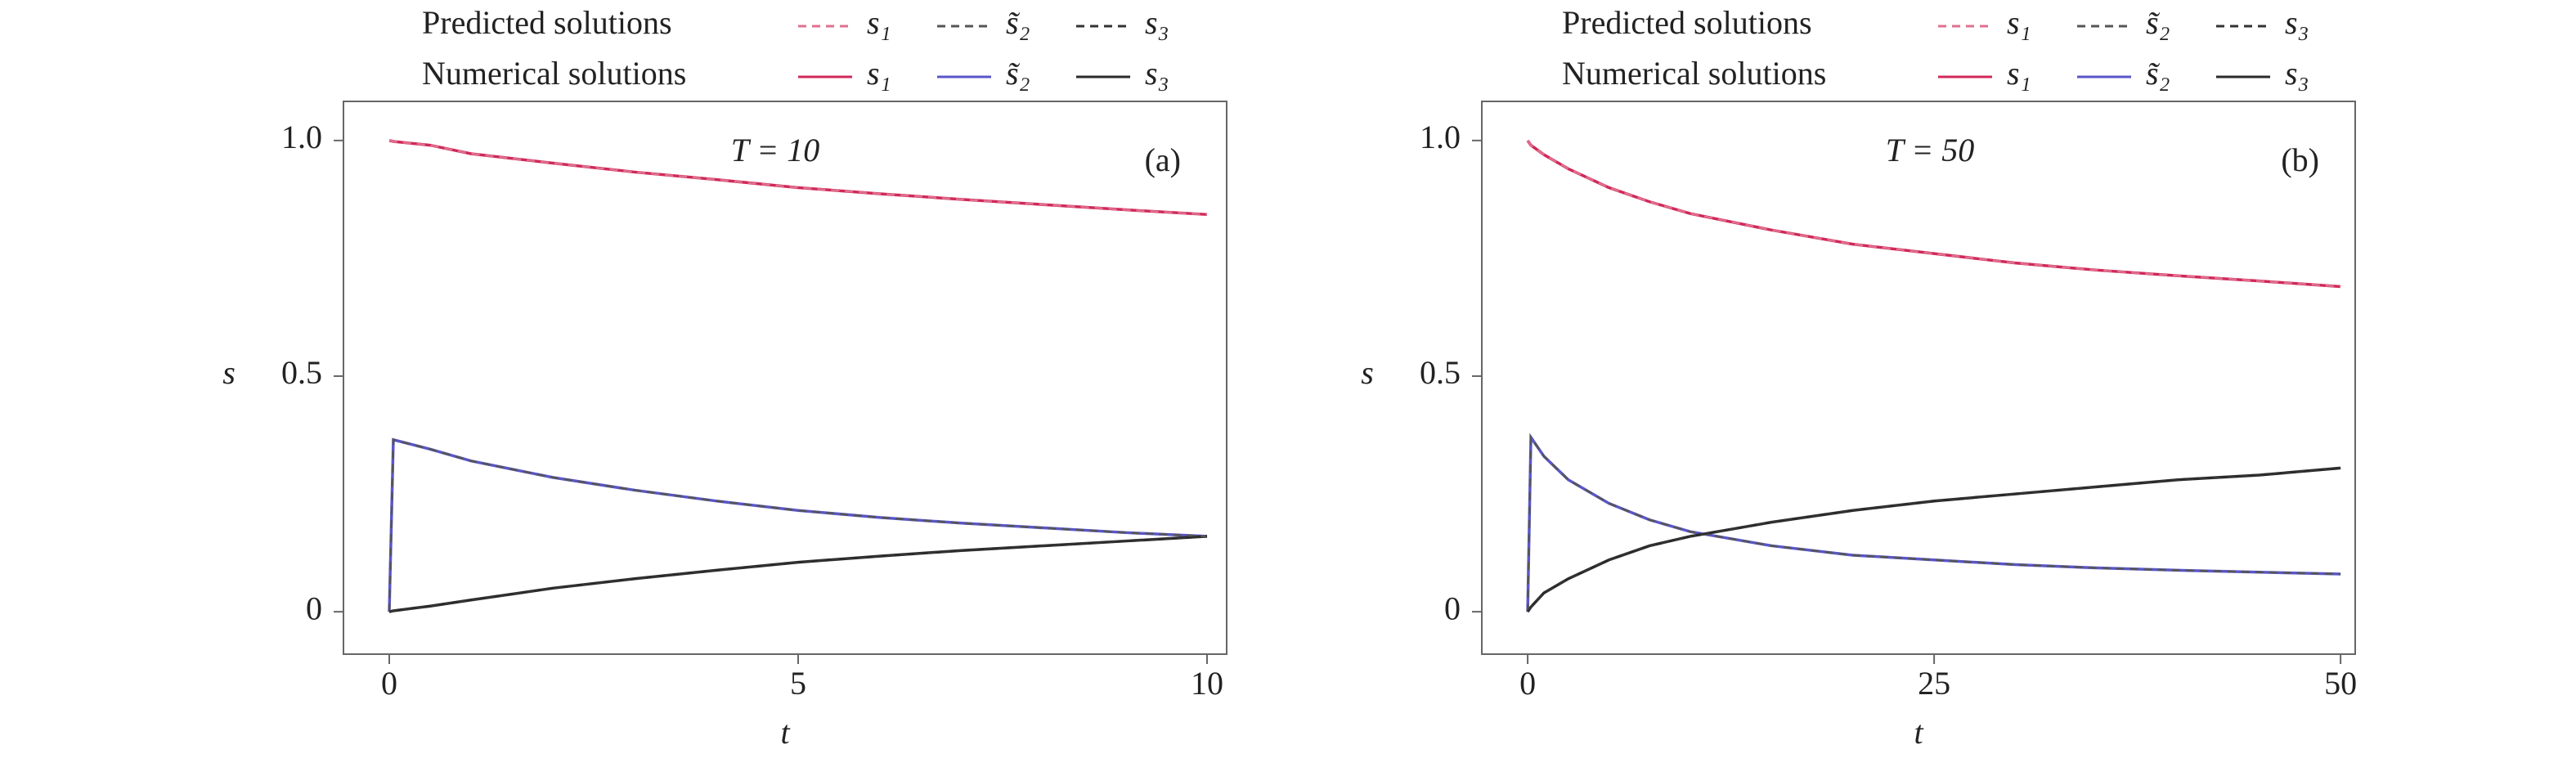 This screenshot has width=2576, height=767. I want to click on x-tick-label: 50, so click(2340, 683).